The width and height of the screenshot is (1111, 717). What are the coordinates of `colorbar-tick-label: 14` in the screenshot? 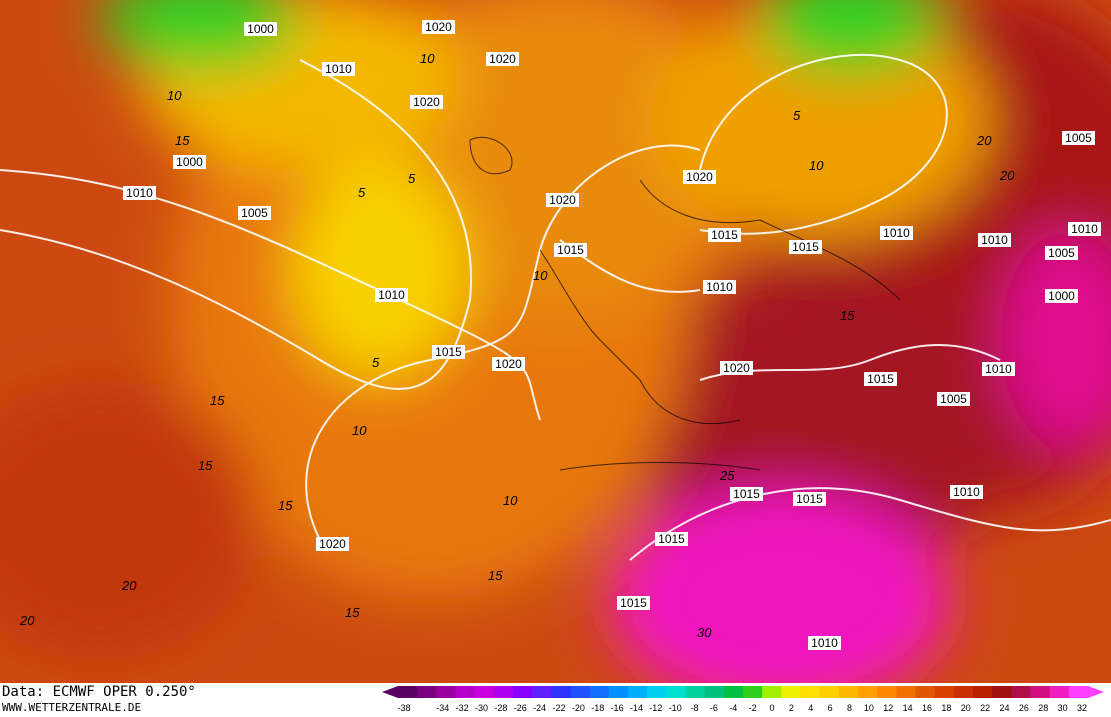 It's located at (908, 708).